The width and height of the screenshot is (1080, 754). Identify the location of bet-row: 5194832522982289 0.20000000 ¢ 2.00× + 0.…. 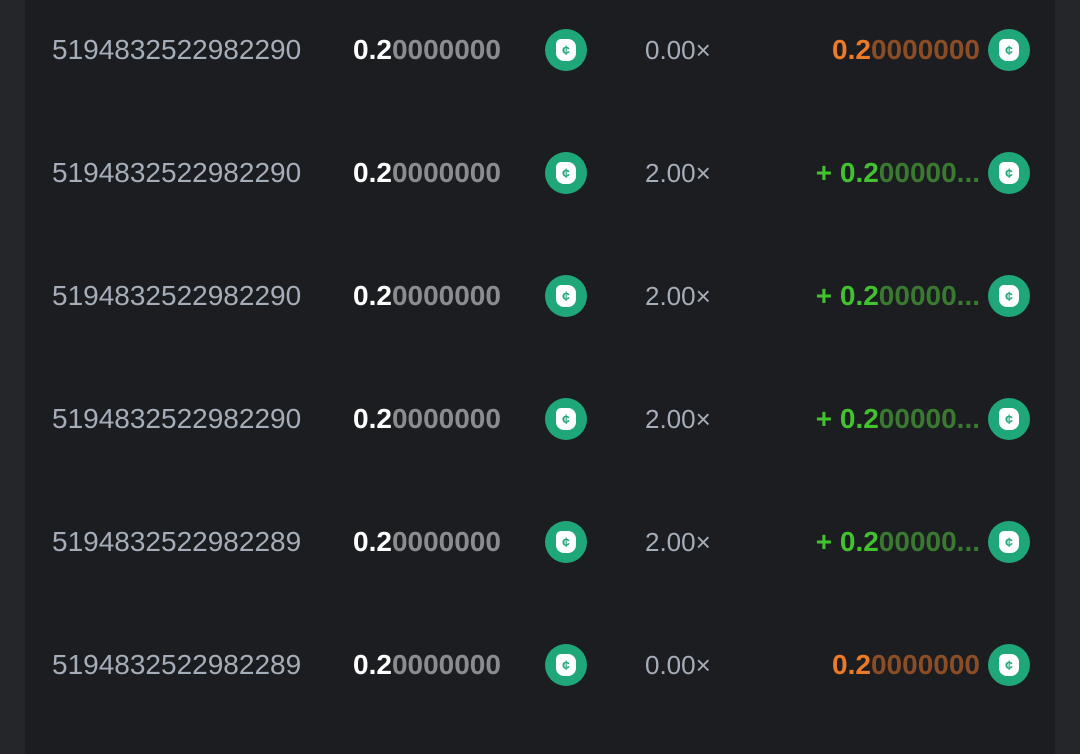
(540, 542).